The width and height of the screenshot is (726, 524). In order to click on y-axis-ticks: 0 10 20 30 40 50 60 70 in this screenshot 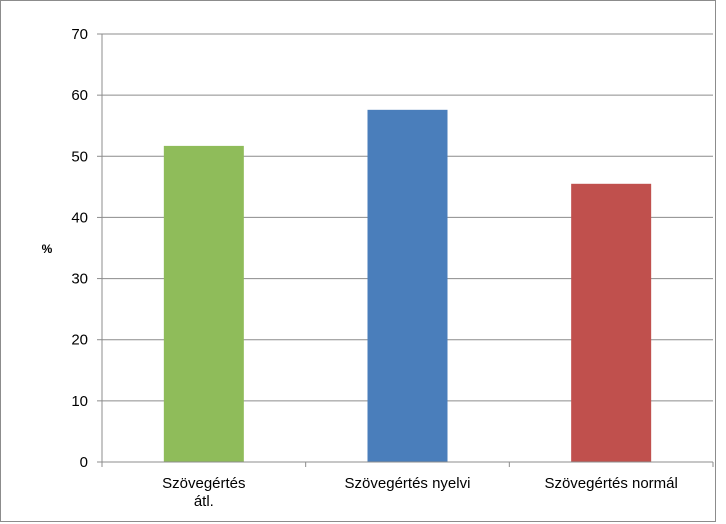, I will do `click(86, 248)`.